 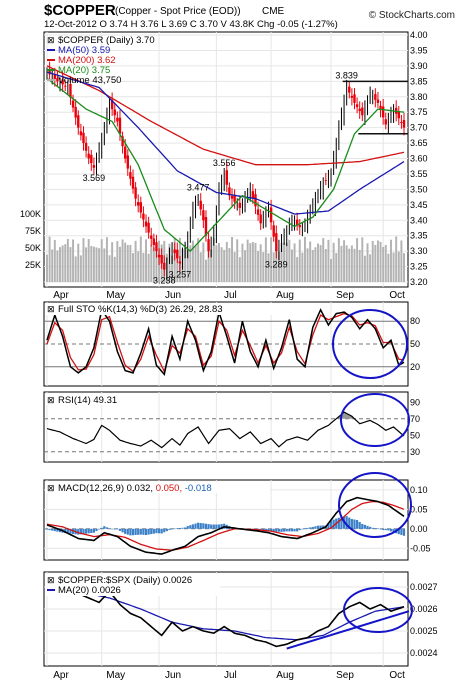 I want to click on ratio-tick-label: 0.0026, so click(x=424, y=609).